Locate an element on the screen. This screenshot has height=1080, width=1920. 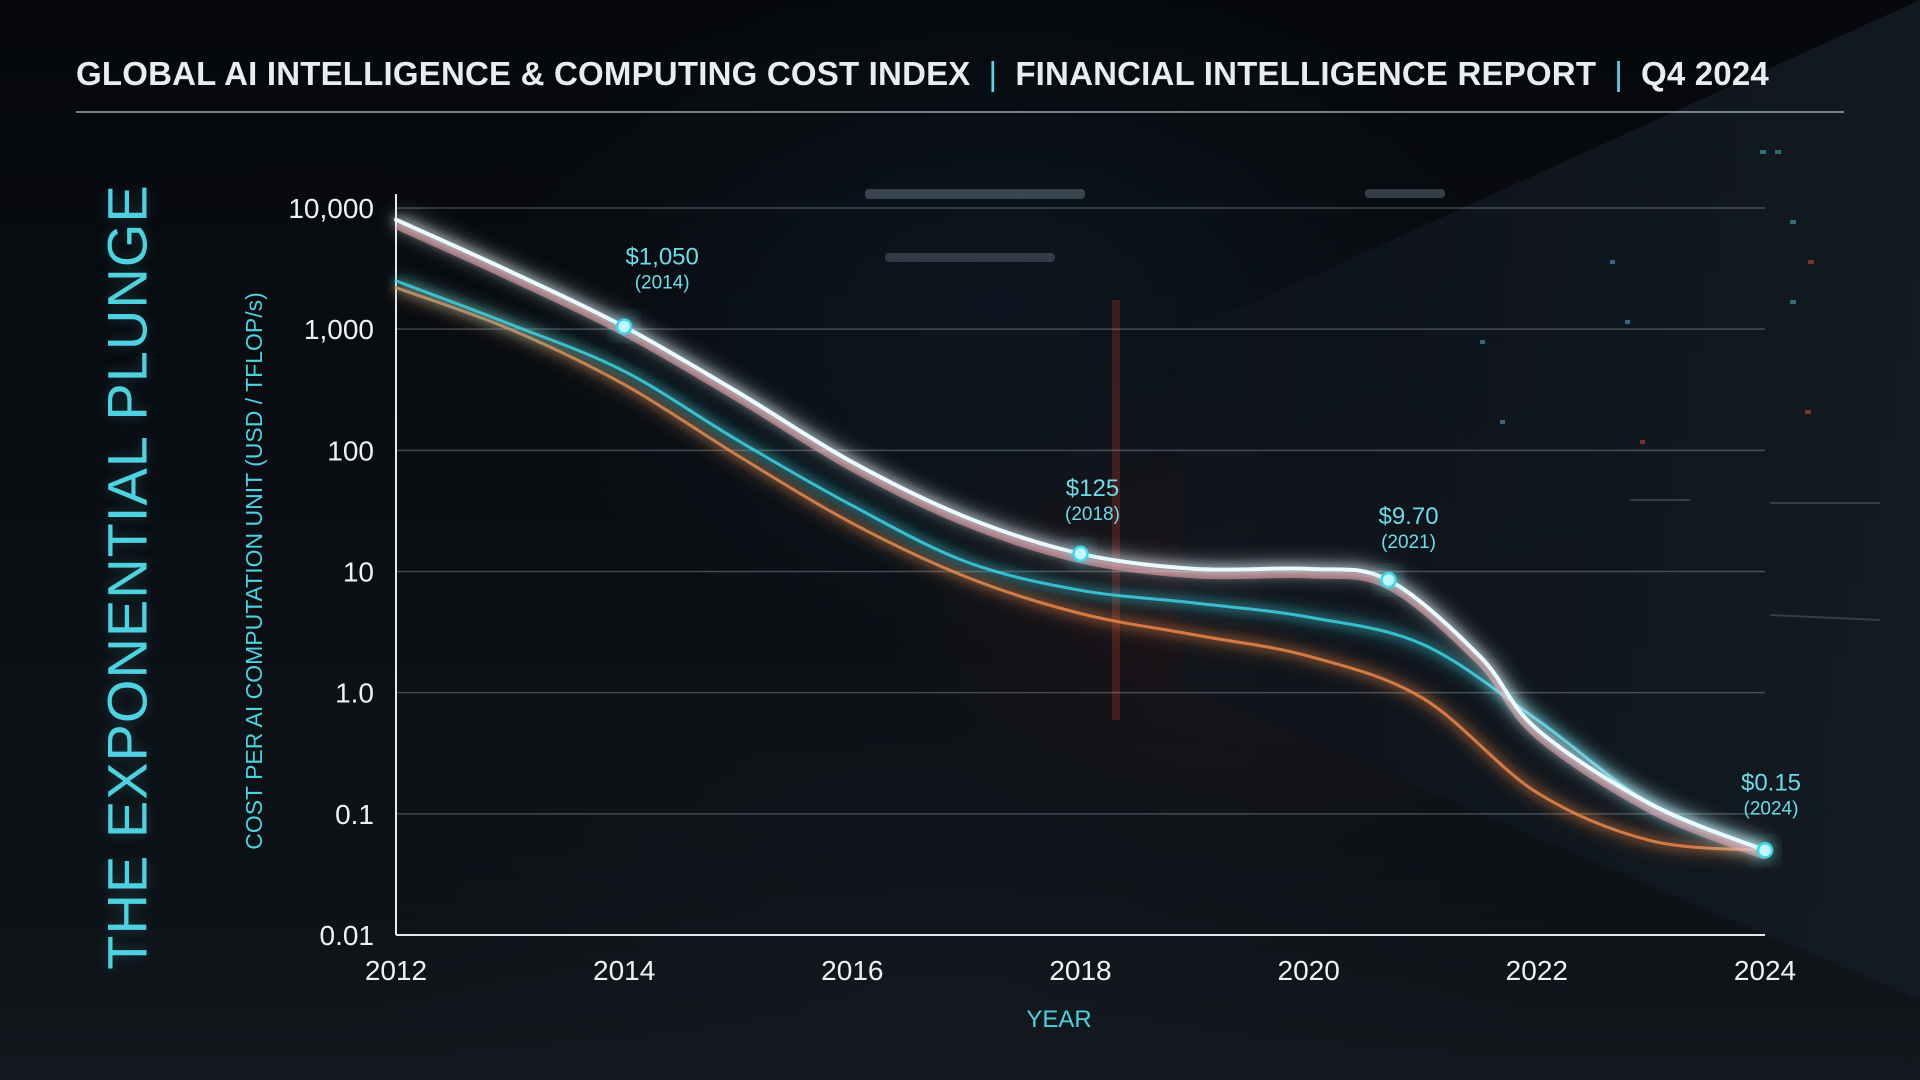
x-axis-title: YEAR is located at coordinates (1058, 1019).